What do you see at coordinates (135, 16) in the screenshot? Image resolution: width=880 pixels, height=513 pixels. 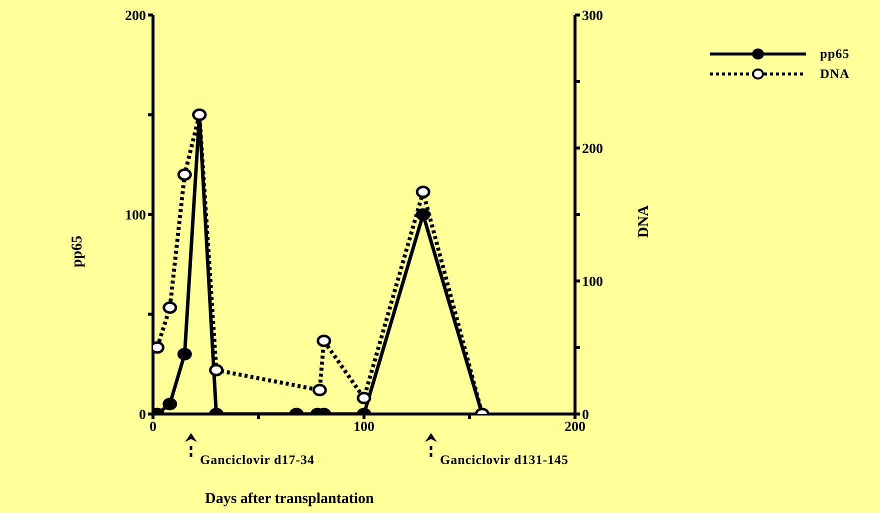 I see `y-tick-label: 200` at bounding box center [135, 16].